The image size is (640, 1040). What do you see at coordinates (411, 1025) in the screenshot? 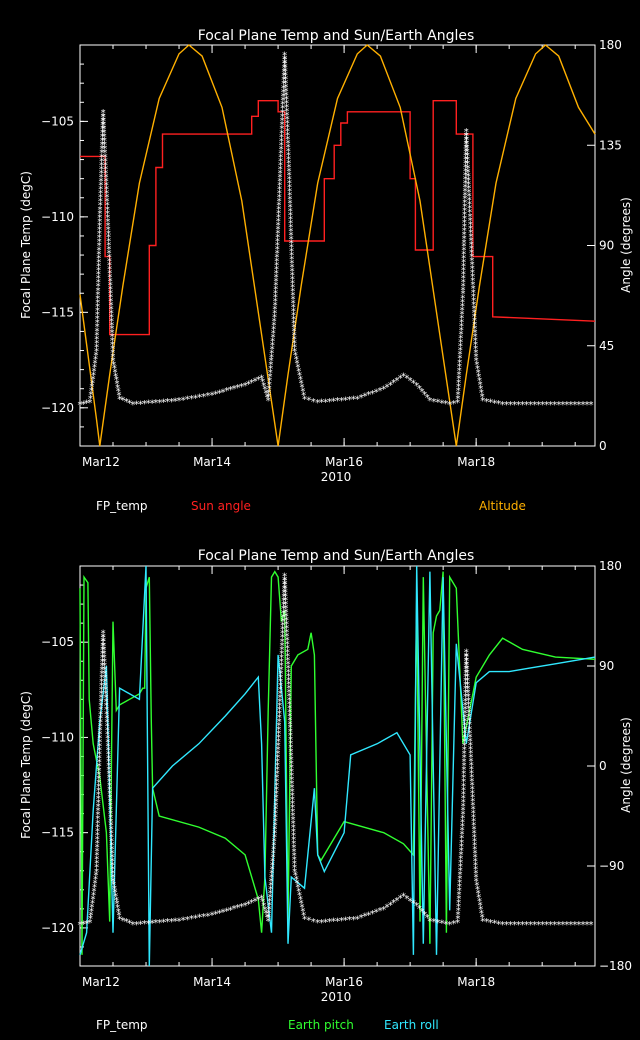
I see `legend-earth-roll: Earth roll` at bounding box center [411, 1025].